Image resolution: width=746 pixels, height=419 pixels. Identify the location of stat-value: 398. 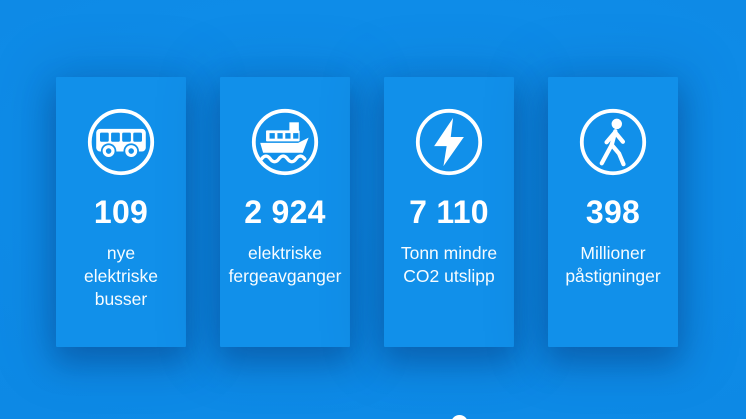
(613, 212).